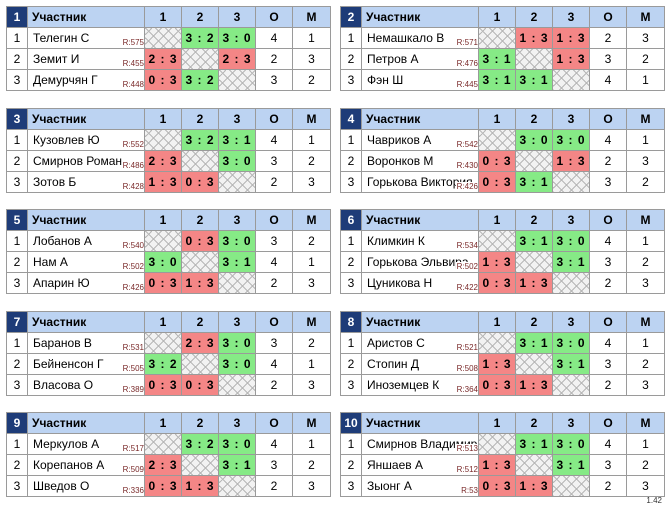 The height and width of the screenshot is (505, 666). I want to click on player-cell: Телегин С R:575, so click(86, 38).